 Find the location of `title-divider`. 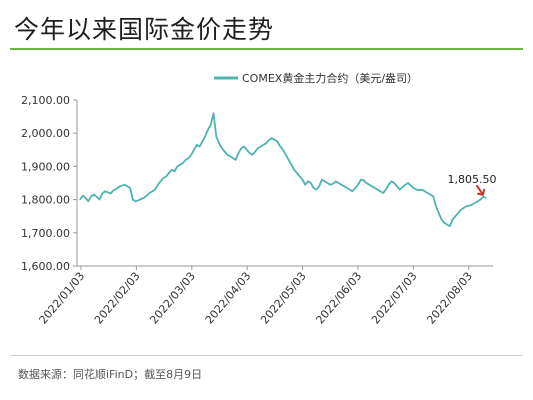

title-divider is located at coordinates (266, 49).